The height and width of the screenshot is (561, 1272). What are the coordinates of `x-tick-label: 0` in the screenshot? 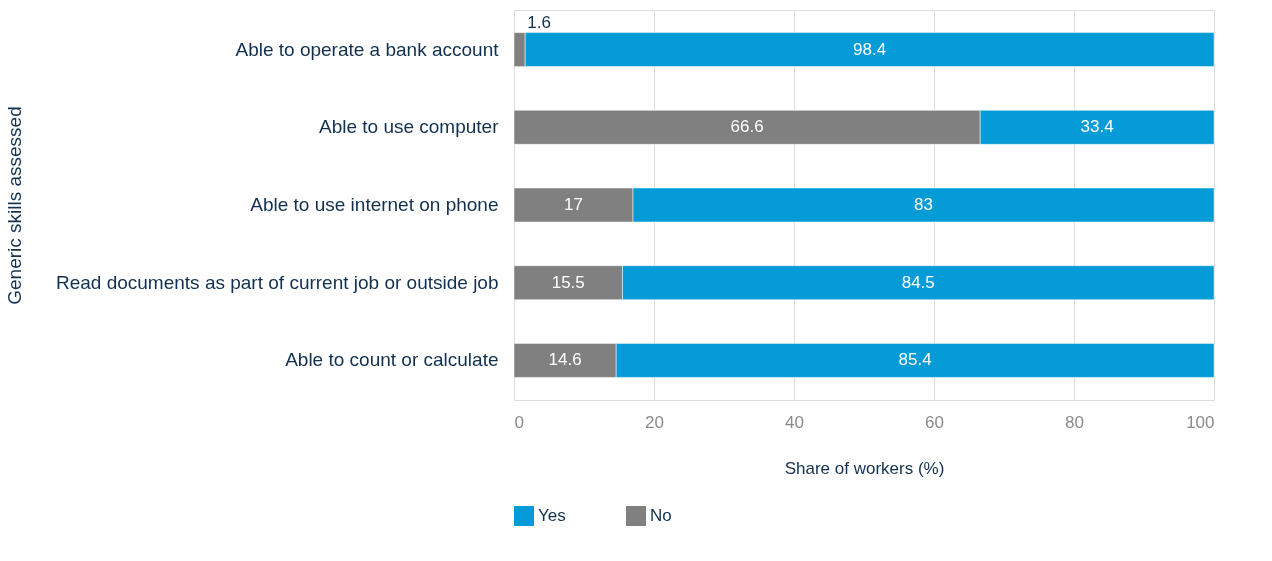 It's located at (519, 422).